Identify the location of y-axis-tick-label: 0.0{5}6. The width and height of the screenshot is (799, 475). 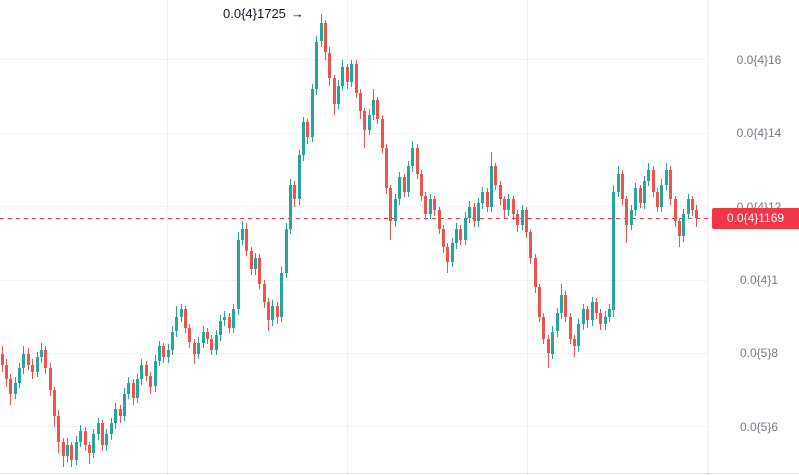
(759, 426).